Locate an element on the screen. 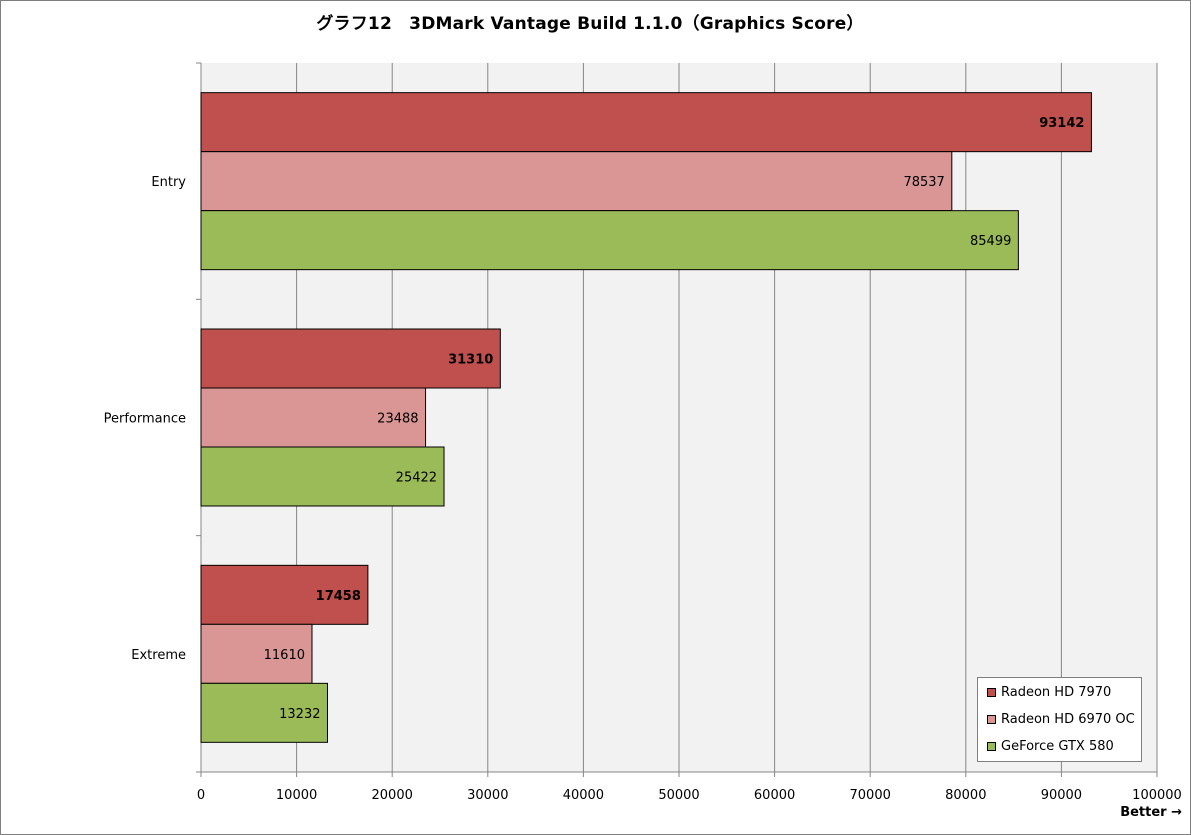 The width and height of the screenshot is (1191, 835). x-tick-label: 90000 is located at coordinates (1061, 795).